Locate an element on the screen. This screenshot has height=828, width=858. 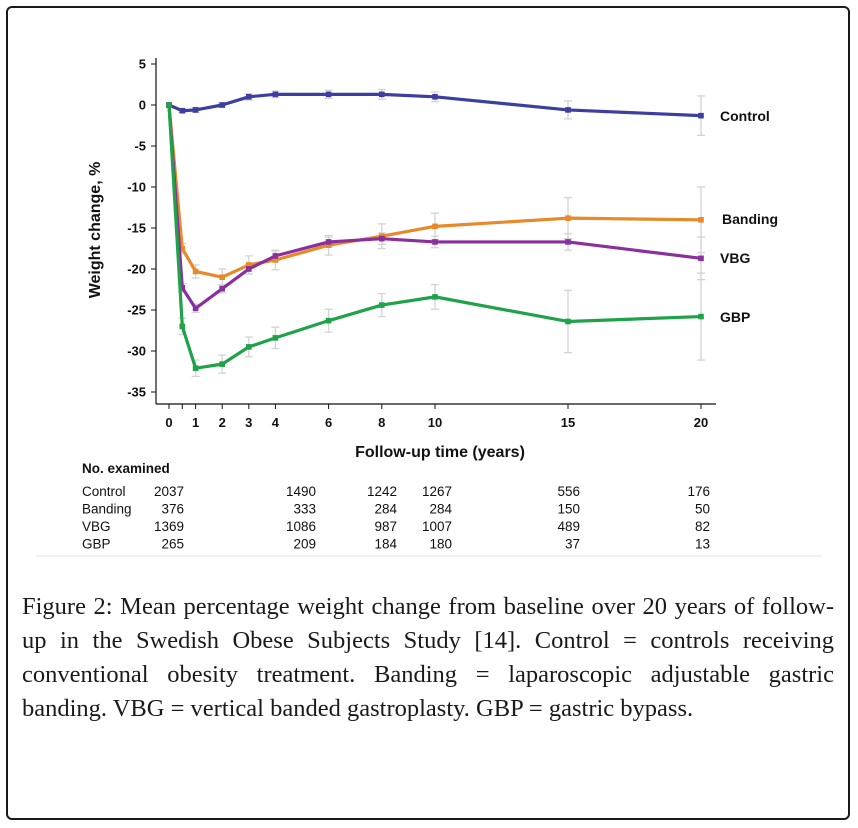
table-cell: 556 is located at coordinates (568, 491).